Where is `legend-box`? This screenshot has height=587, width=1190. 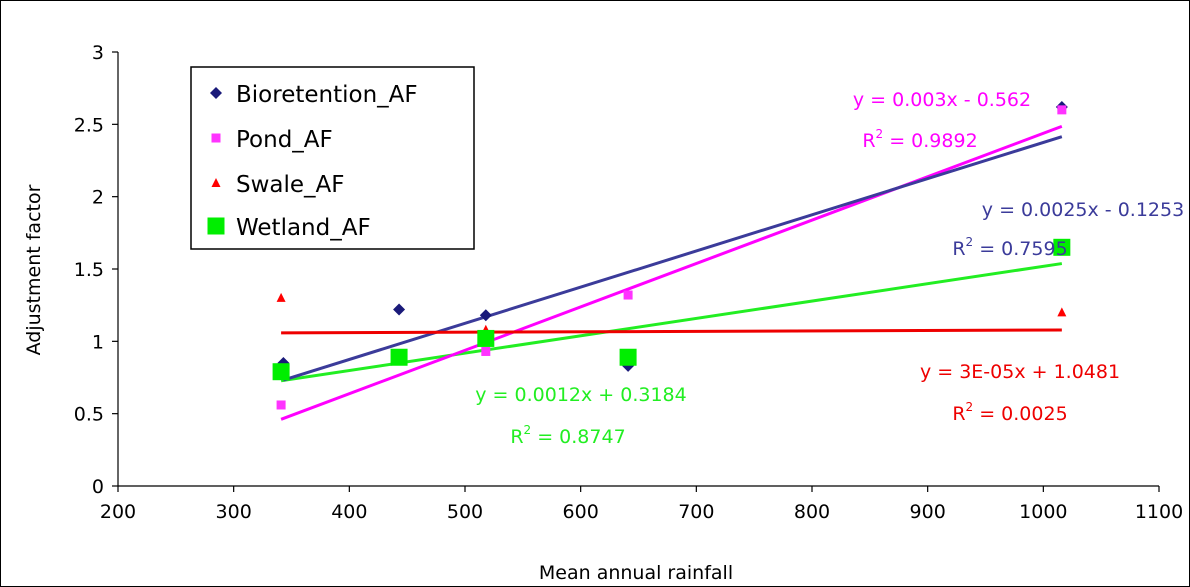
legend-box is located at coordinates (332, 158).